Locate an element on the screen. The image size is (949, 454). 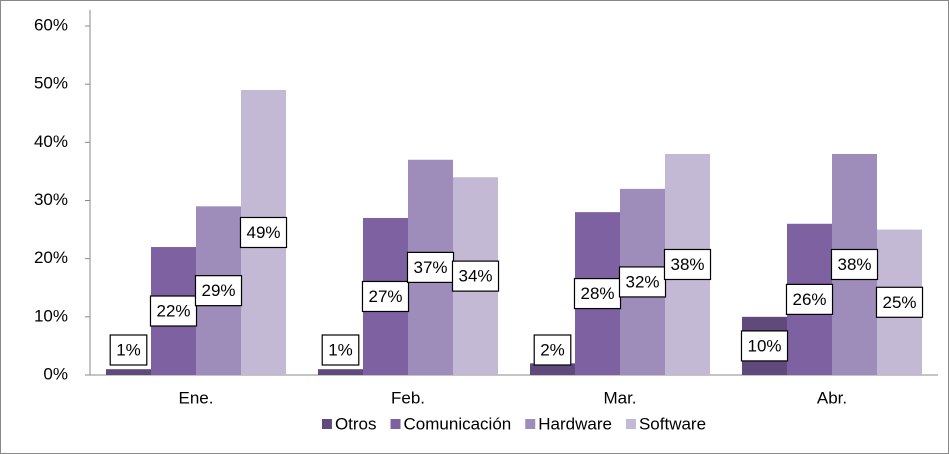
data-label: 22% is located at coordinates (173, 311).